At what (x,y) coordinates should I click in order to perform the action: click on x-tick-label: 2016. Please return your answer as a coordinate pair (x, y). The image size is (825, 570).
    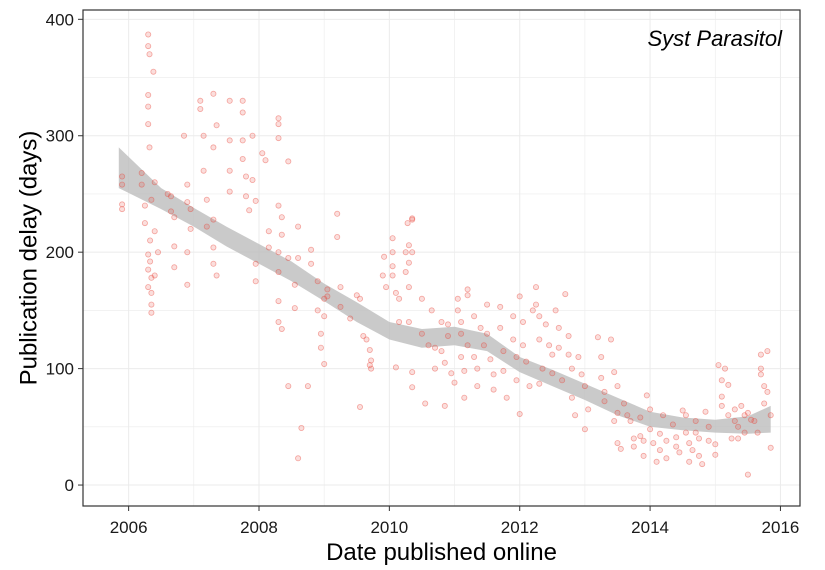
    Looking at the image, I should click on (781, 527).